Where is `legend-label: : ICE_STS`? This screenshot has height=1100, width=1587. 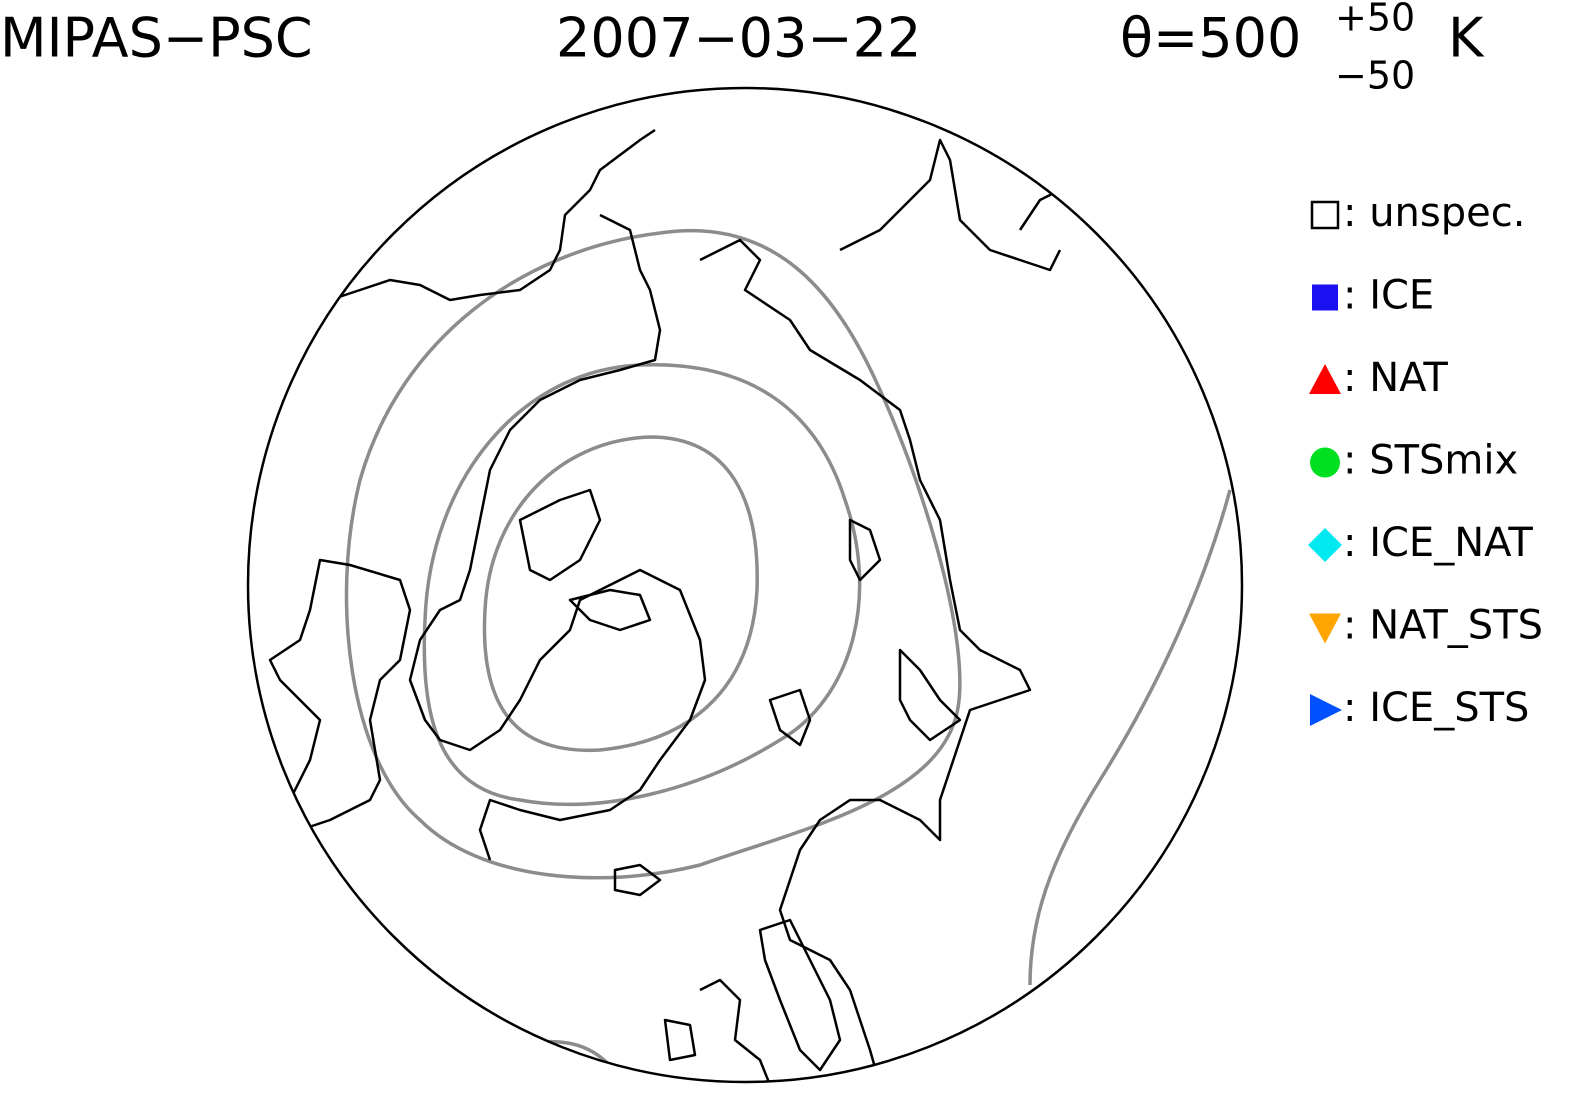 legend-label: : ICE_STS is located at coordinates (1436, 708).